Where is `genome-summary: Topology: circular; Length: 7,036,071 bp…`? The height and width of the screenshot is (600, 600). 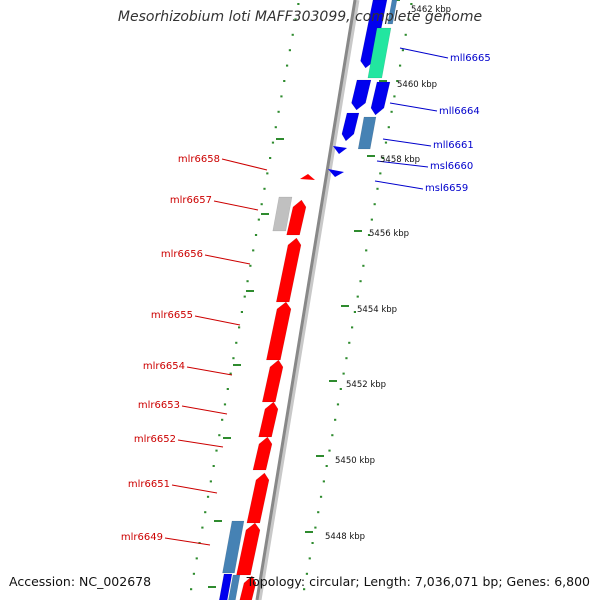 genome-summary: Topology: circular; Length: 7,036,071 bp… is located at coordinates (418, 581).